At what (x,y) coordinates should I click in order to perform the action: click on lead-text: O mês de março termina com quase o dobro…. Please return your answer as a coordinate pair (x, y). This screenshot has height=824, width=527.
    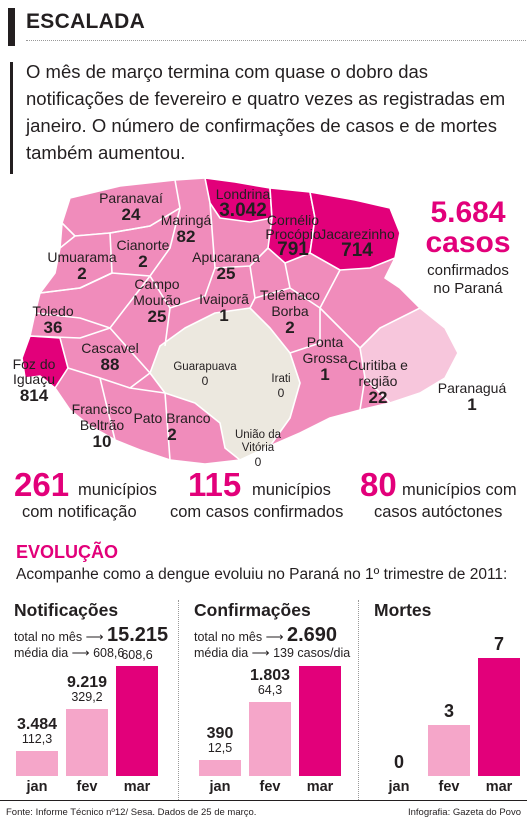
    Looking at the image, I should click on (266, 112).